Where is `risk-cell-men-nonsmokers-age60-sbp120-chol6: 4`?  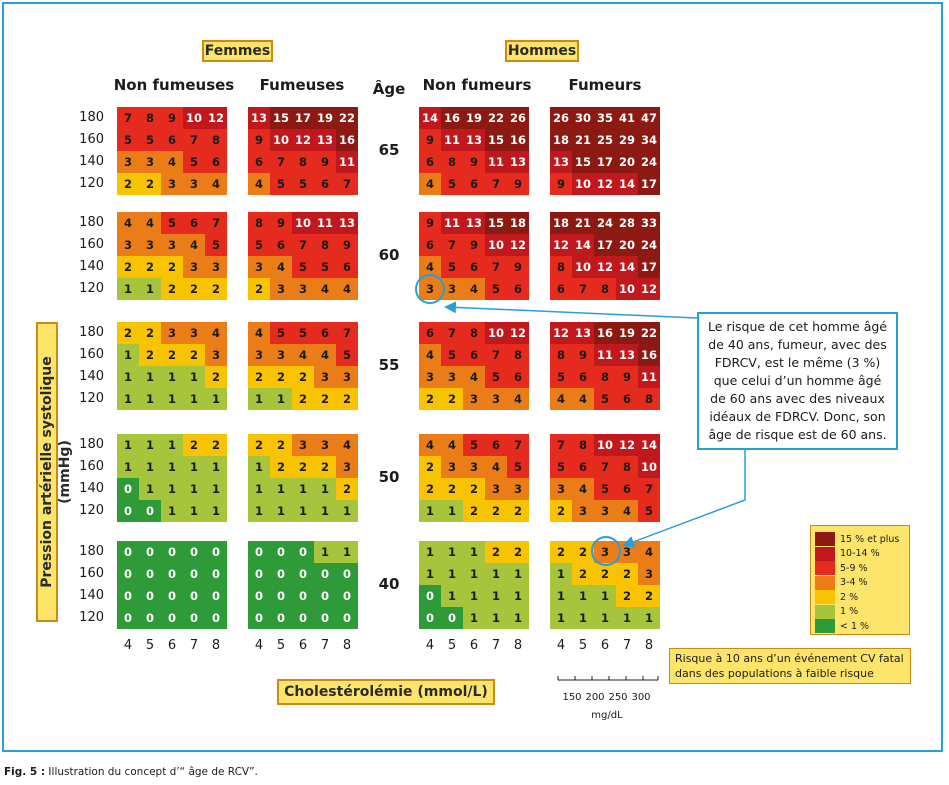
risk-cell-men-nonsmokers-age60-sbp120-chol6: 4 is located at coordinates (474, 289).